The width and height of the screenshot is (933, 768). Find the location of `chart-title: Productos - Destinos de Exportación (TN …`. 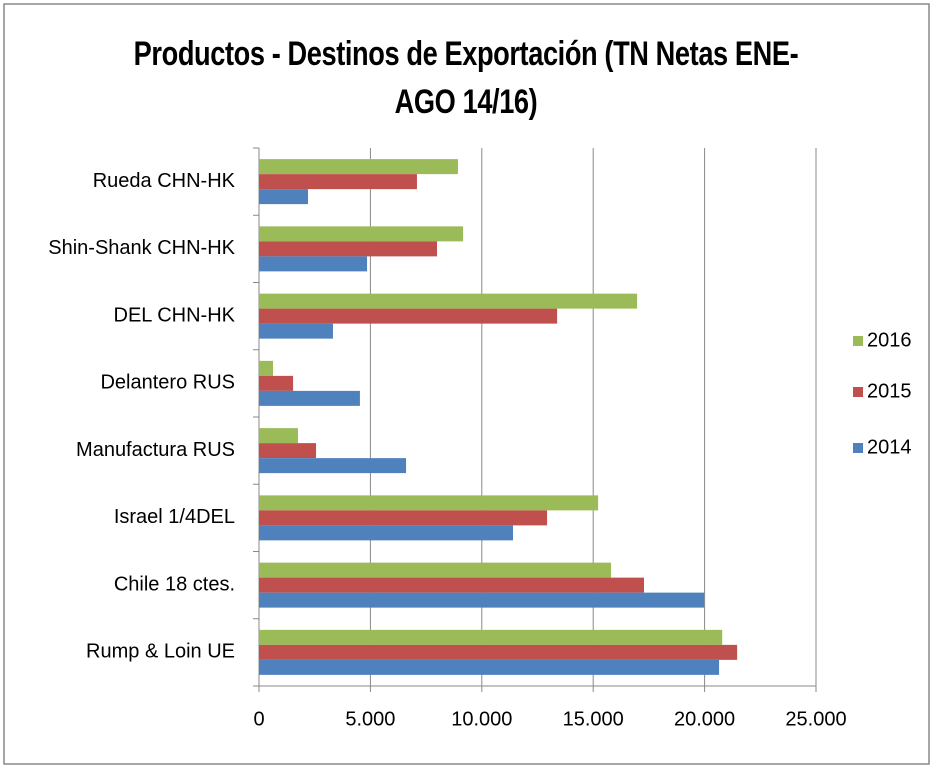

chart-title: Productos - Destinos de Exportación (TN … is located at coordinates (466, 78).